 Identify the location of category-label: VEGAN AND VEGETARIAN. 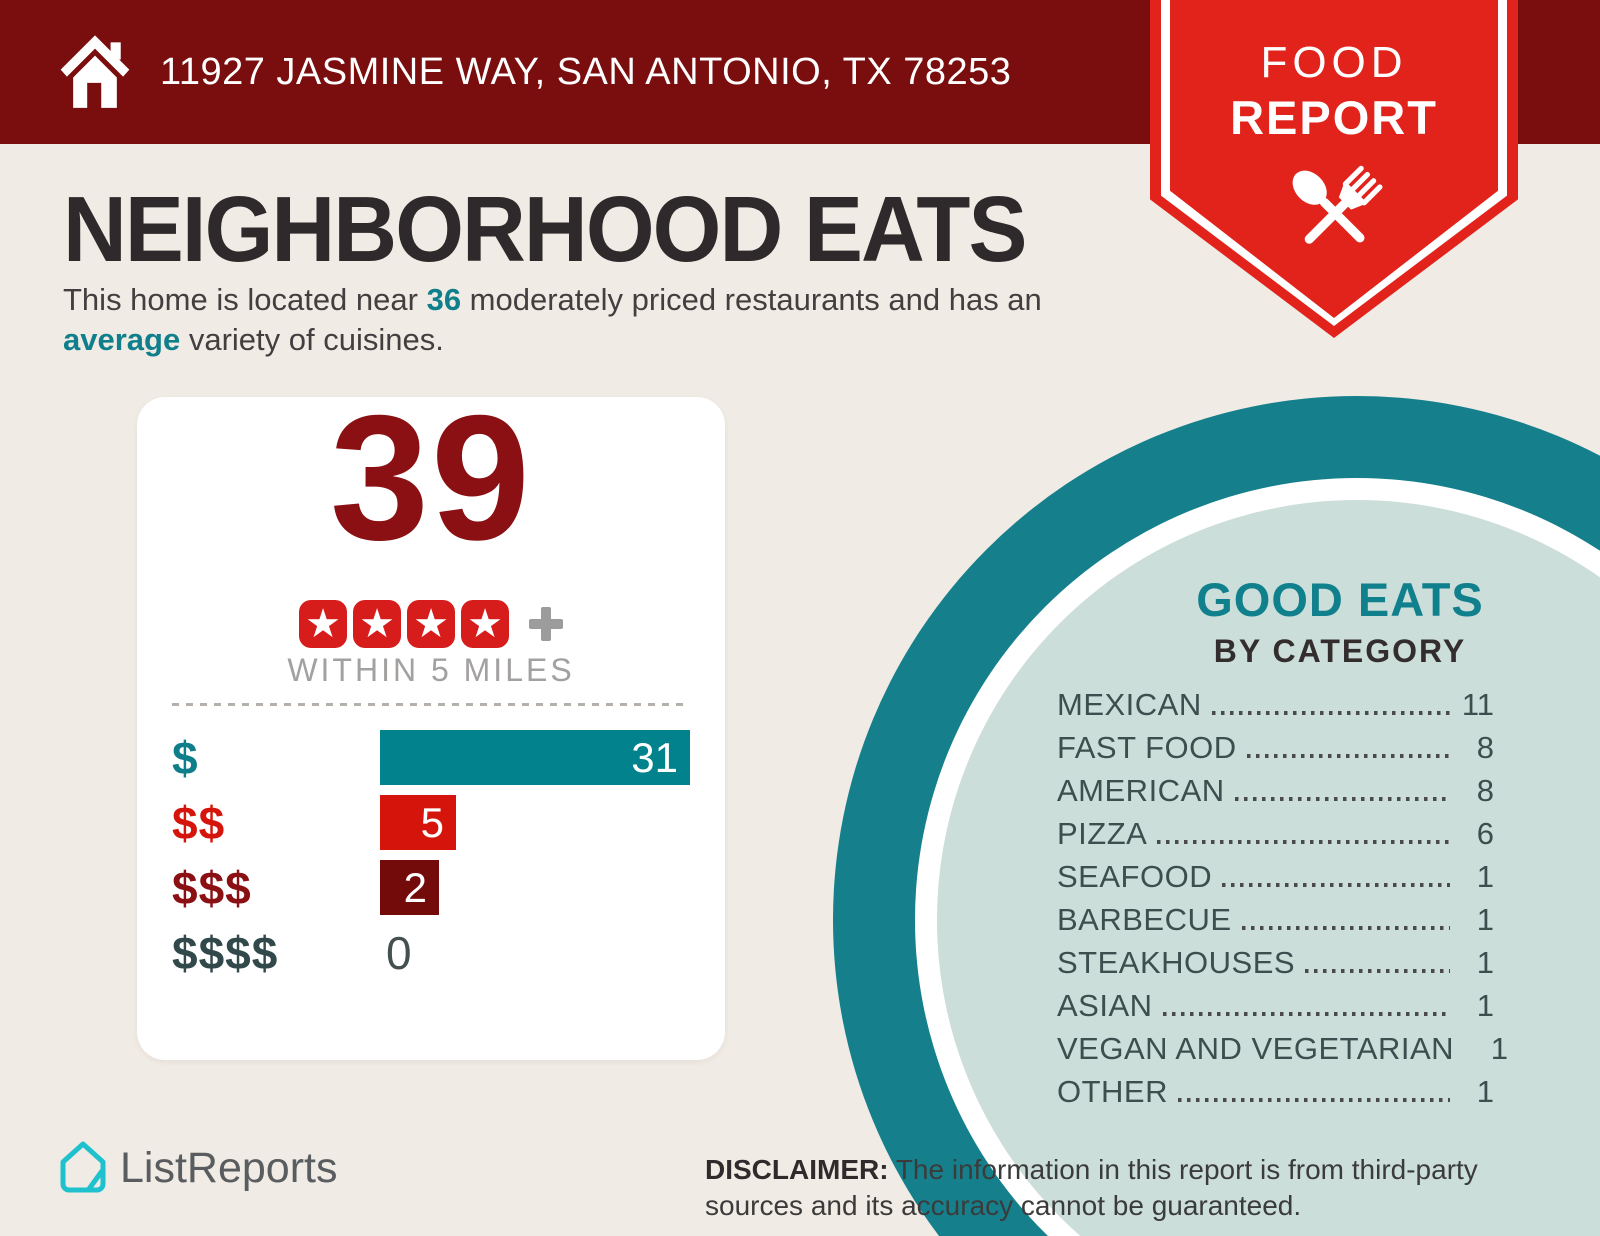
(1256, 1048).